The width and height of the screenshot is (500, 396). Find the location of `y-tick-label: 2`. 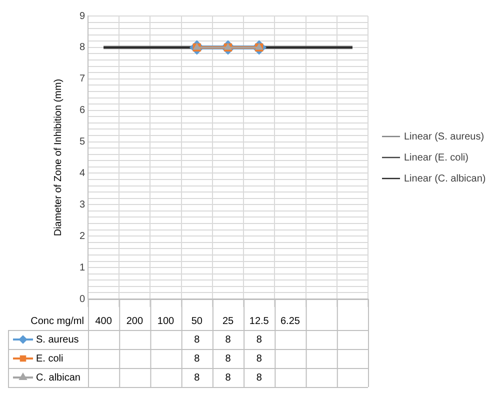

y-tick-label: 2 is located at coordinates (82, 236).